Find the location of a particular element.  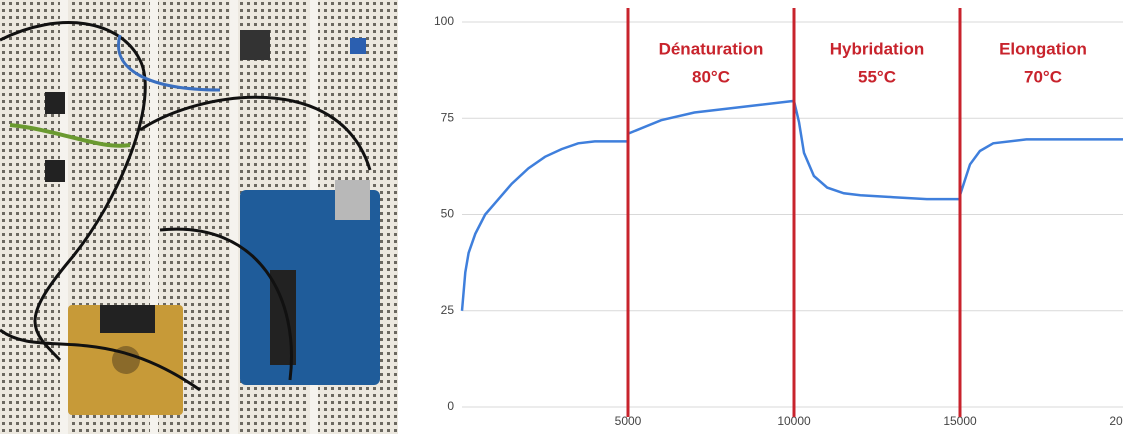

x-tick-label: 5000 is located at coordinates (628, 421).